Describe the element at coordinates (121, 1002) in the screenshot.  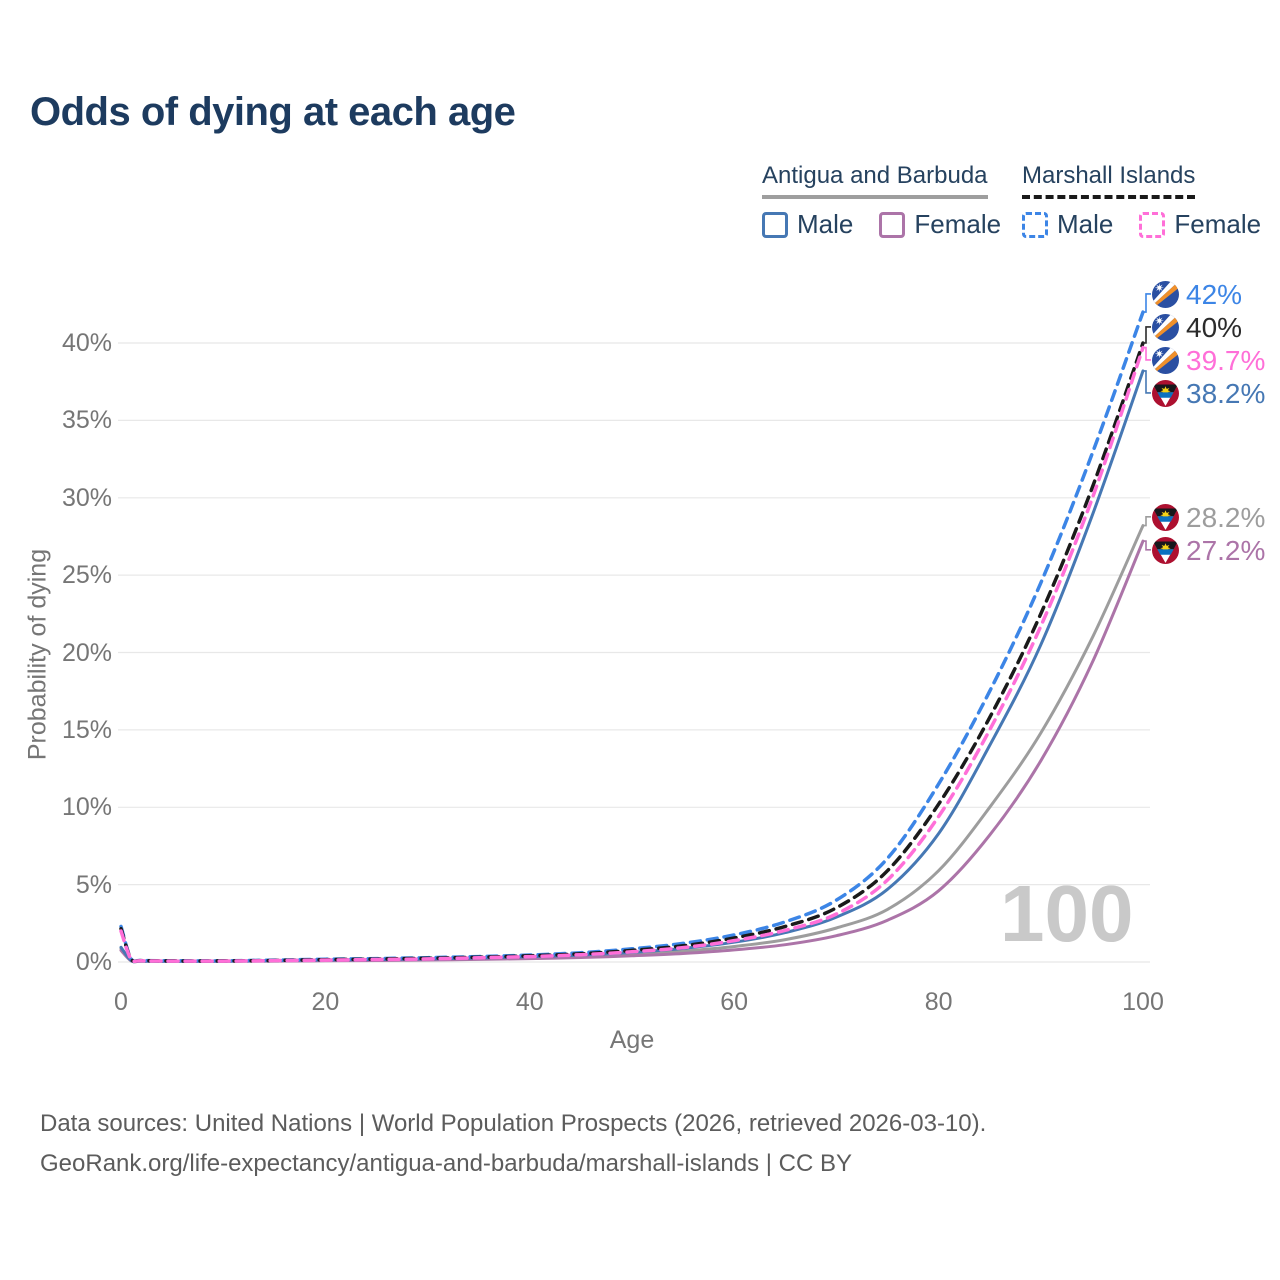
I see `x-tick-label: 0` at that location.